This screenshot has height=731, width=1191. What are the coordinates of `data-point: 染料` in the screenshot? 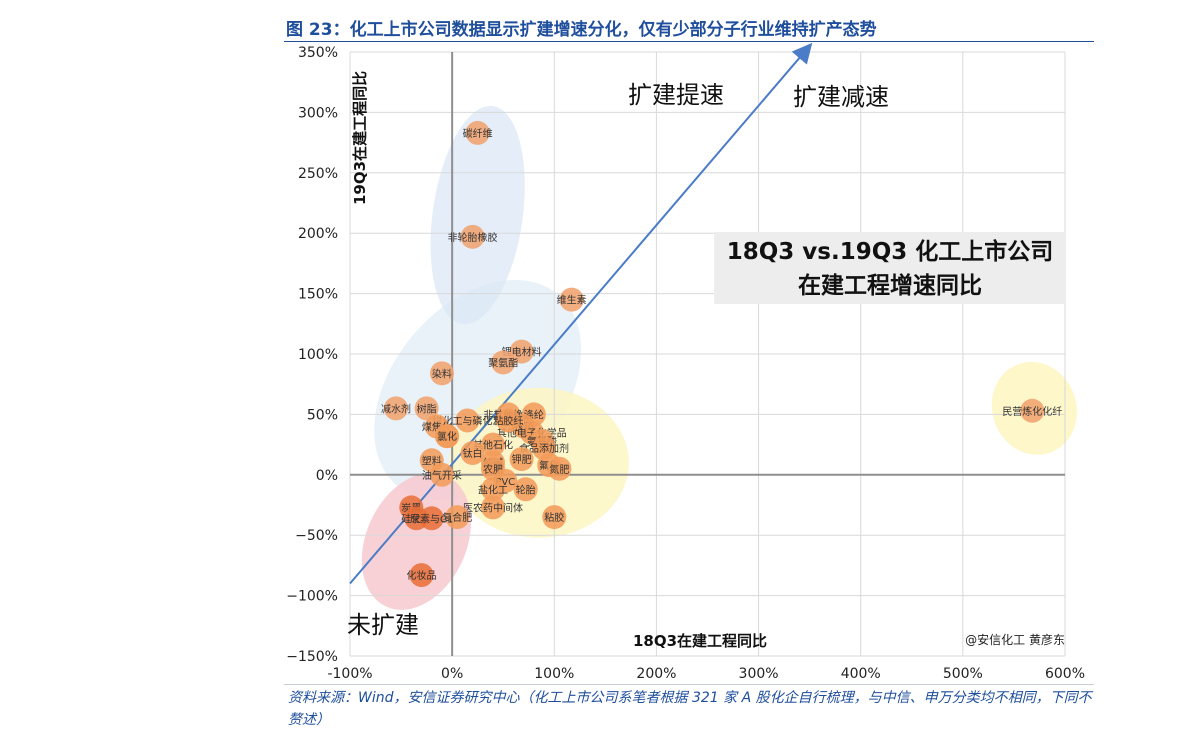 It's located at (441, 373).